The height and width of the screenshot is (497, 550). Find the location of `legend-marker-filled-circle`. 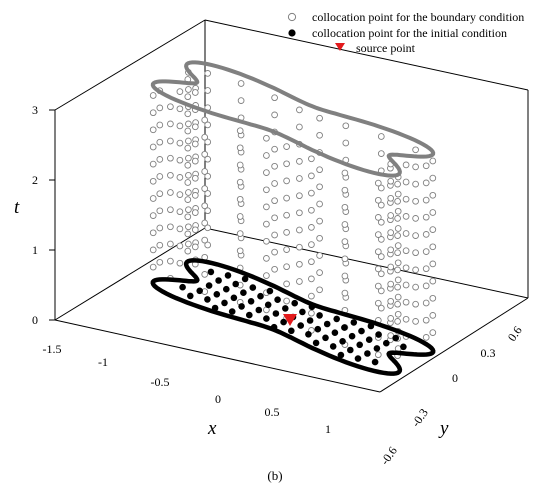

legend-marker-filled-circle is located at coordinates (292, 33).